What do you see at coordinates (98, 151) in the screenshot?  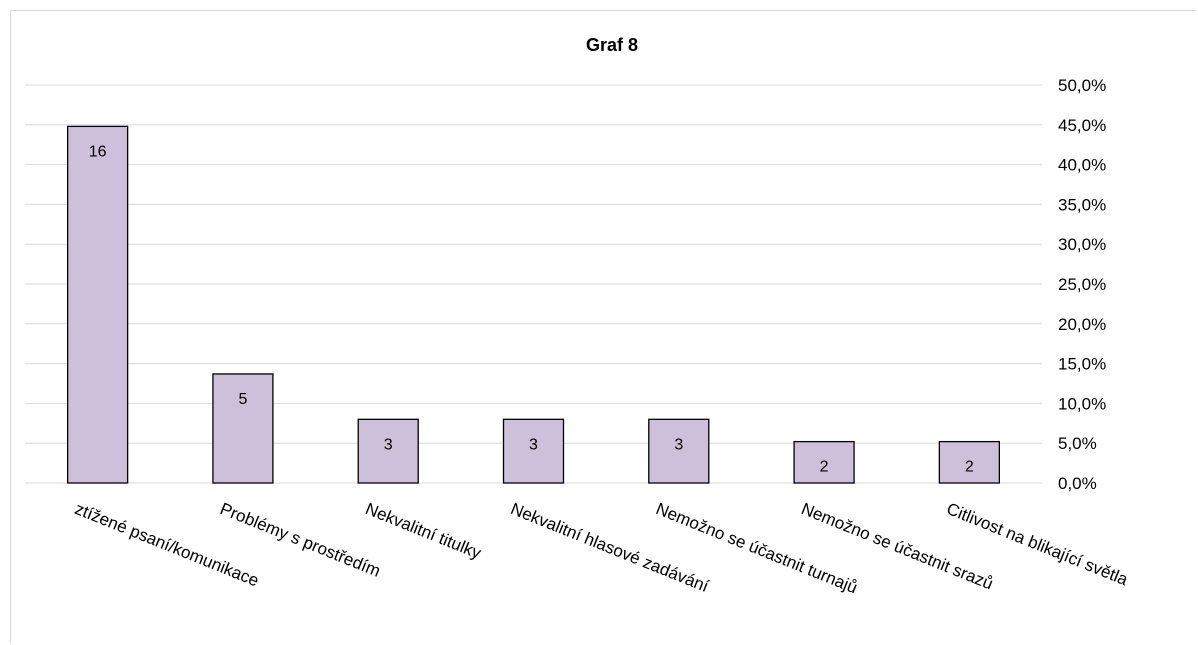 I see `data-label: 16` at bounding box center [98, 151].